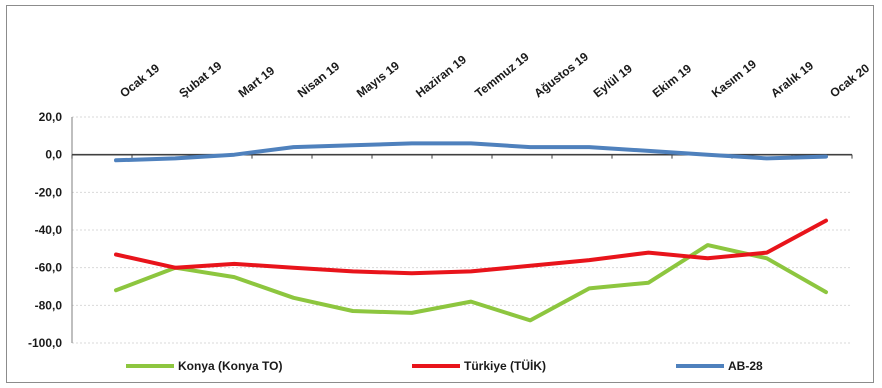 The image size is (882, 388). Describe the element at coordinates (45, 343) in the screenshot. I see `y-tick-label: -100,0` at that location.